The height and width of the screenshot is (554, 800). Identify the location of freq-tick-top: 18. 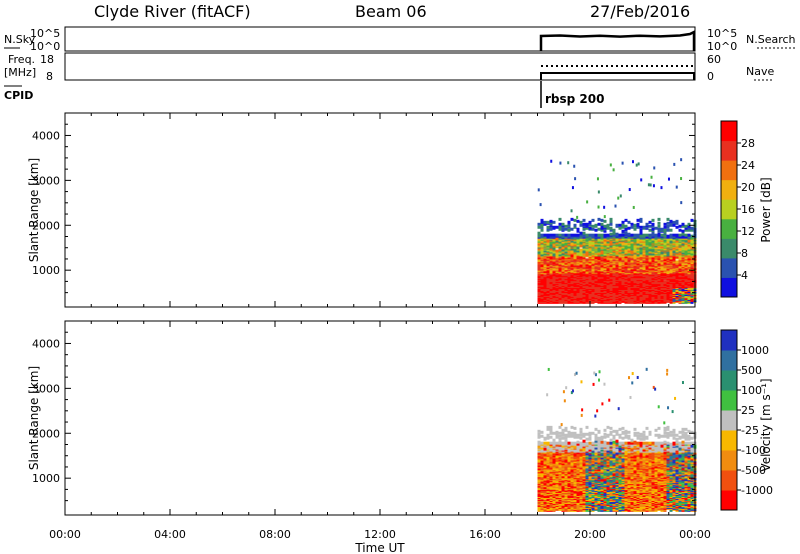
(47, 59).